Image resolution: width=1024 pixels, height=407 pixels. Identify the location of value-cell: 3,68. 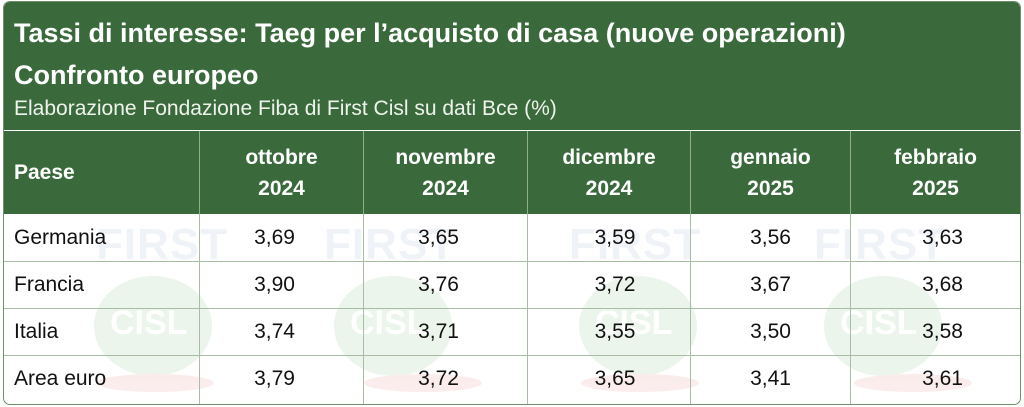
(942, 284).